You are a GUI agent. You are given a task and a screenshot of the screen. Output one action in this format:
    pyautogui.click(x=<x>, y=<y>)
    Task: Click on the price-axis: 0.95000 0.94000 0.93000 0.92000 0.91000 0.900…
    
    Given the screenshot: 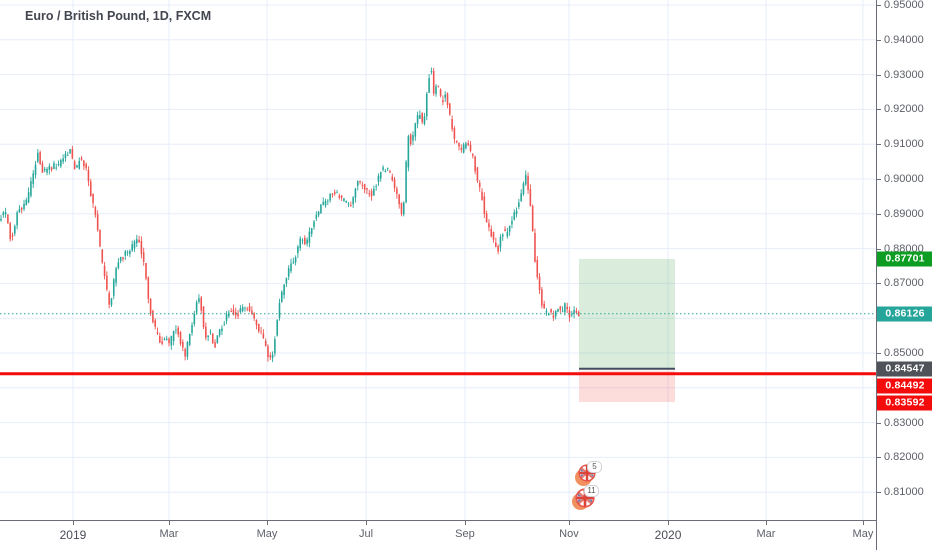 What is the action you would take?
    pyautogui.click(x=904, y=260)
    